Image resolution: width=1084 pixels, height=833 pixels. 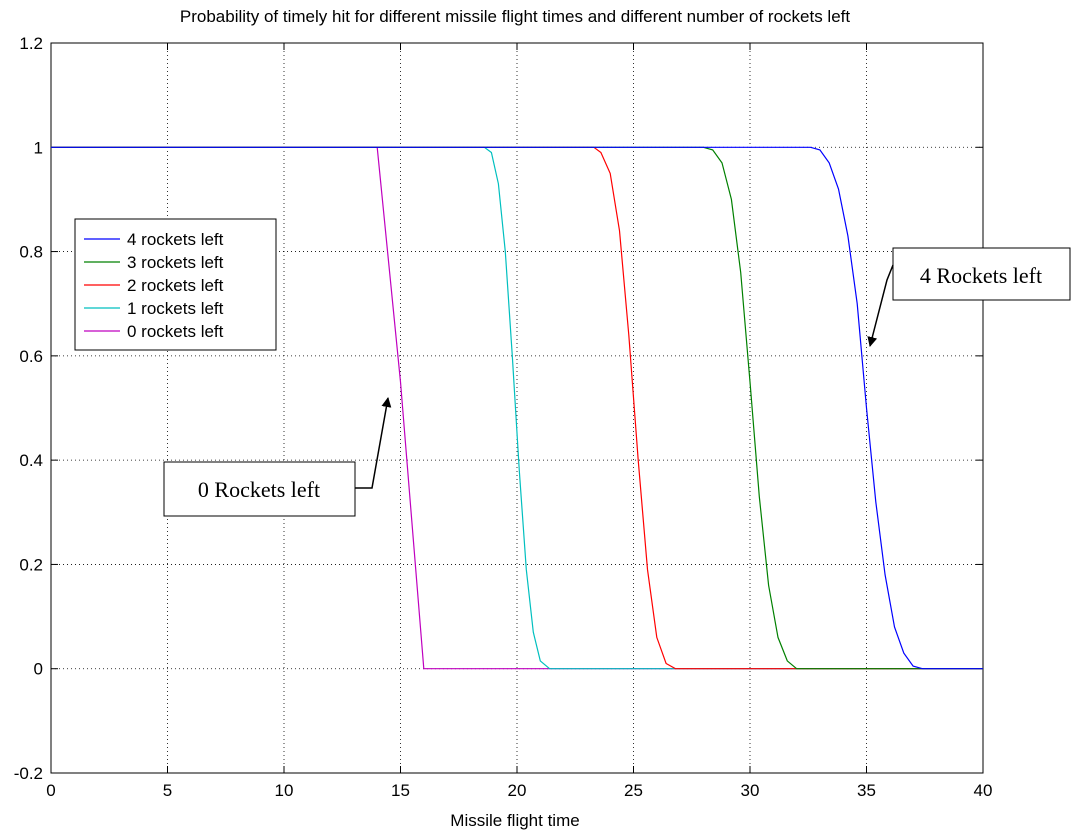 What do you see at coordinates (175, 239) in the screenshot?
I see `legend-label: 4 rockets left` at bounding box center [175, 239].